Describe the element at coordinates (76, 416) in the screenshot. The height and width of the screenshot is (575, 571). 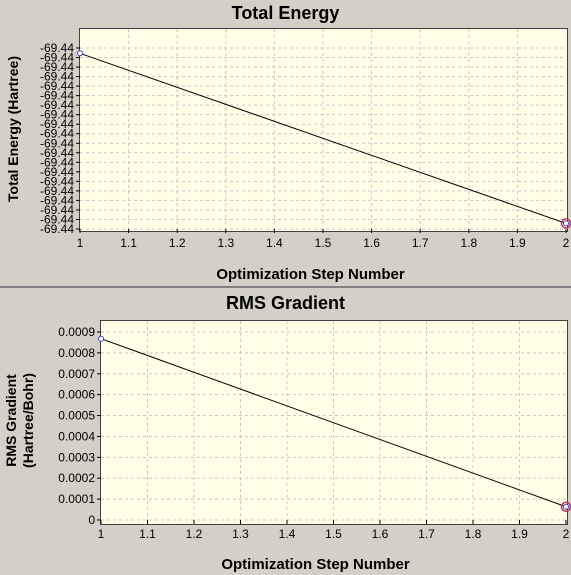
I see `y-tick-label: 0.0005` at that location.